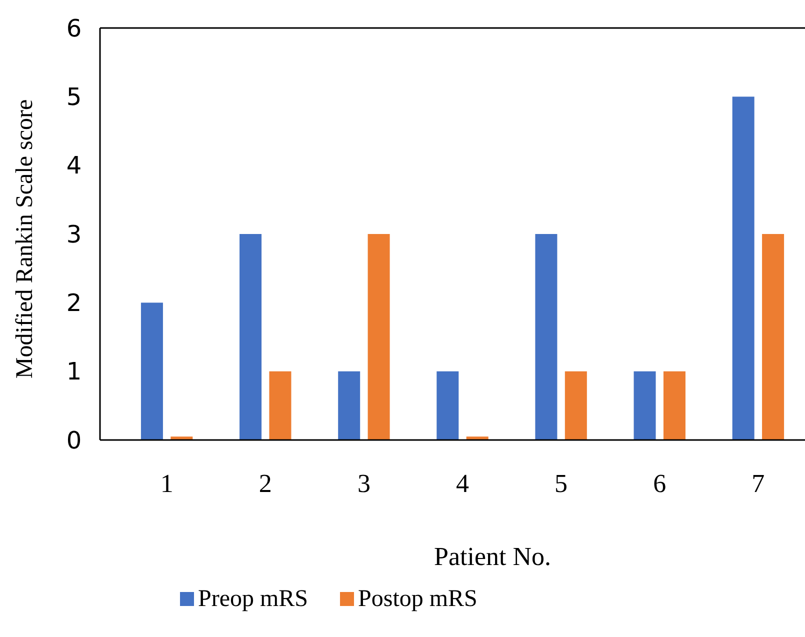 Image resolution: width=805 pixels, height=637 pixels. What do you see at coordinates (462, 483) in the screenshot?
I see `x-tick-label: 4` at bounding box center [462, 483].